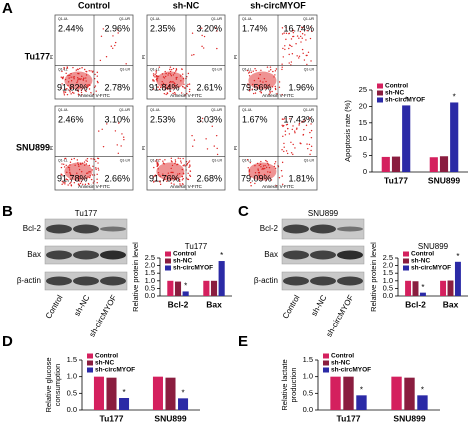 This screenshot has height=431, width=474. Describe the element at coordinates (323, 213) in the screenshot. I see `blot-title: SNU899` at that location.